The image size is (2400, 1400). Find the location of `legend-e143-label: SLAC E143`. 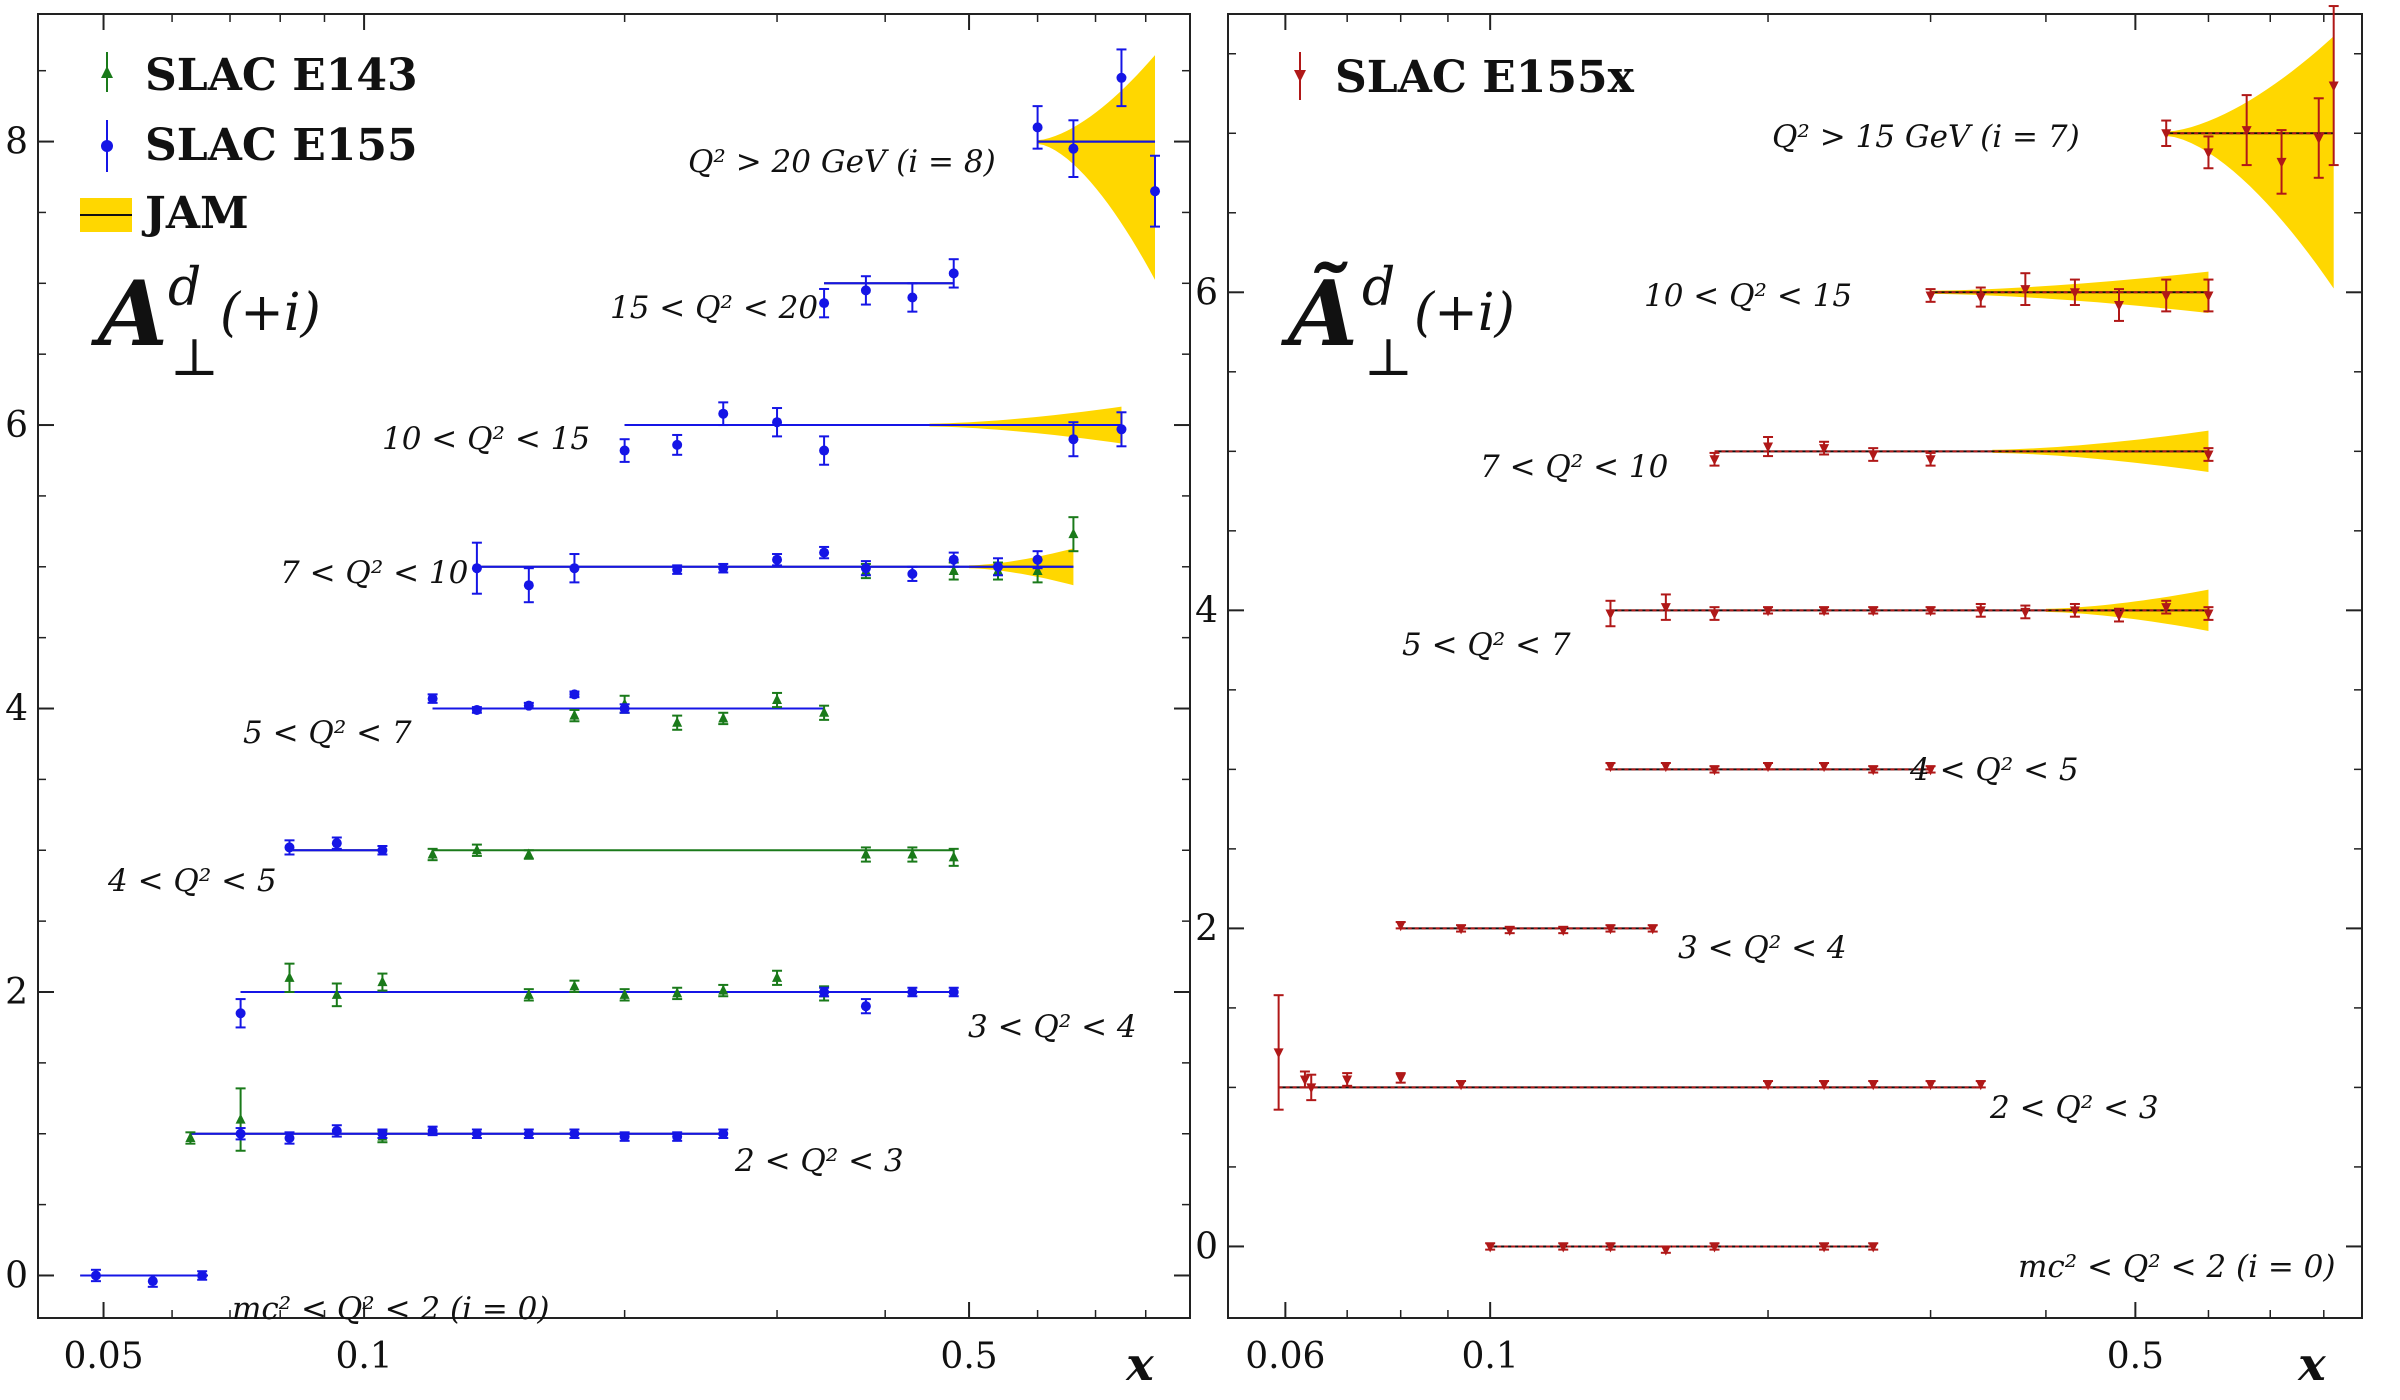

legend-e143-label: SLAC E143 is located at coordinates (281, 75).